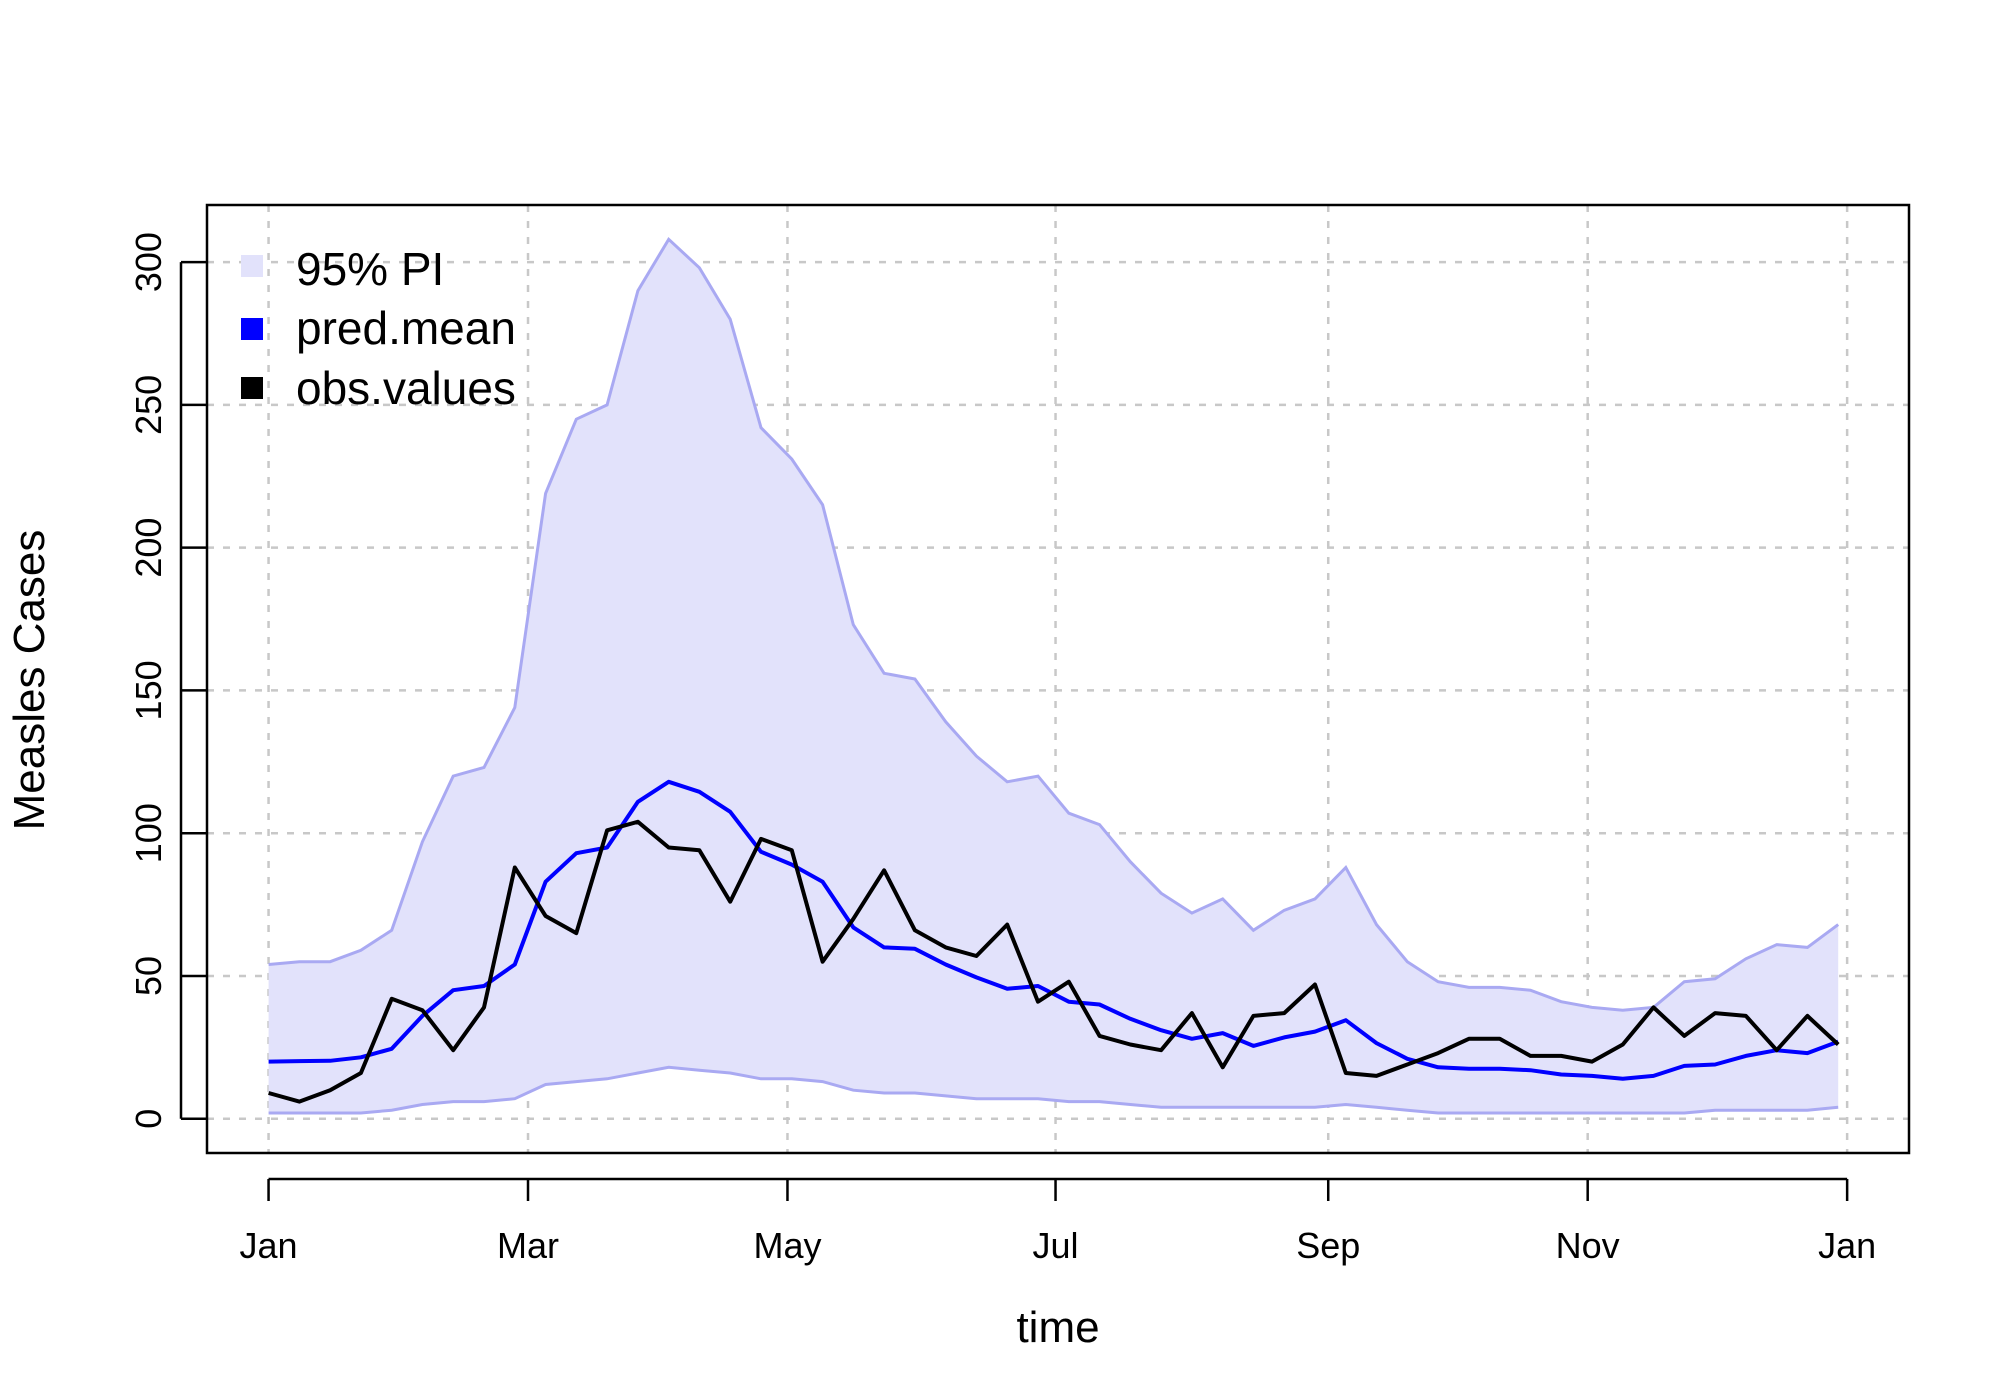 This screenshot has height=1400, width=2000. What do you see at coordinates (252, 266) in the screenshot?
I see `legend-swatch-pi` at bounding box center [252, 266].